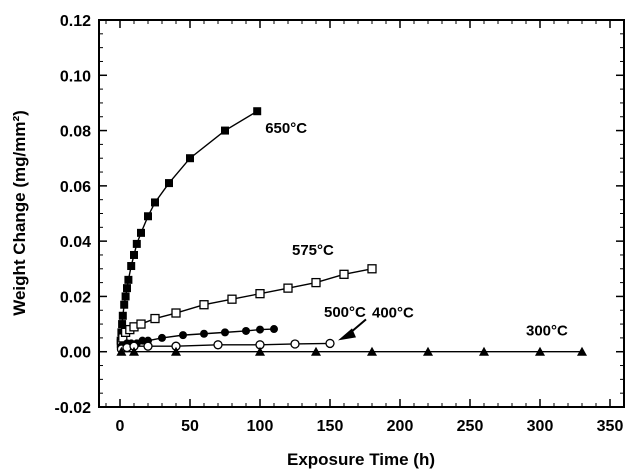 The height and width of the screenshot is (472, 633). I want to click on y-tick-label: 0.00, so click(75, 353).